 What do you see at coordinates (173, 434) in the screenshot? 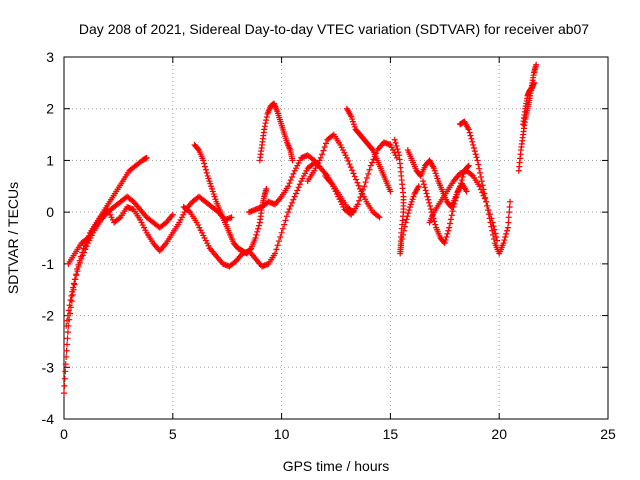
I see `x-tick-label: 5` at bounding box center [173, 434].